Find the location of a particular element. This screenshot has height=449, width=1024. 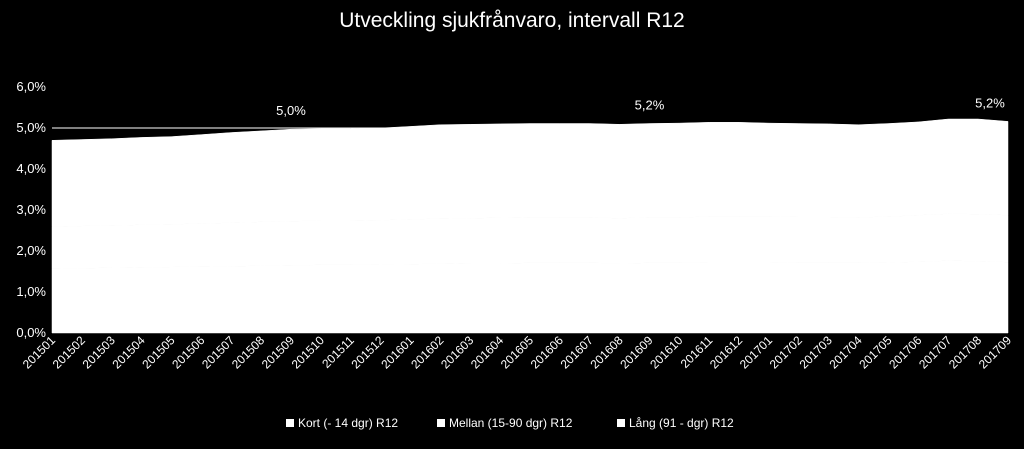

legend-item-3: Lång (91 - dgr) R12 is located at coordinates (675, 423).